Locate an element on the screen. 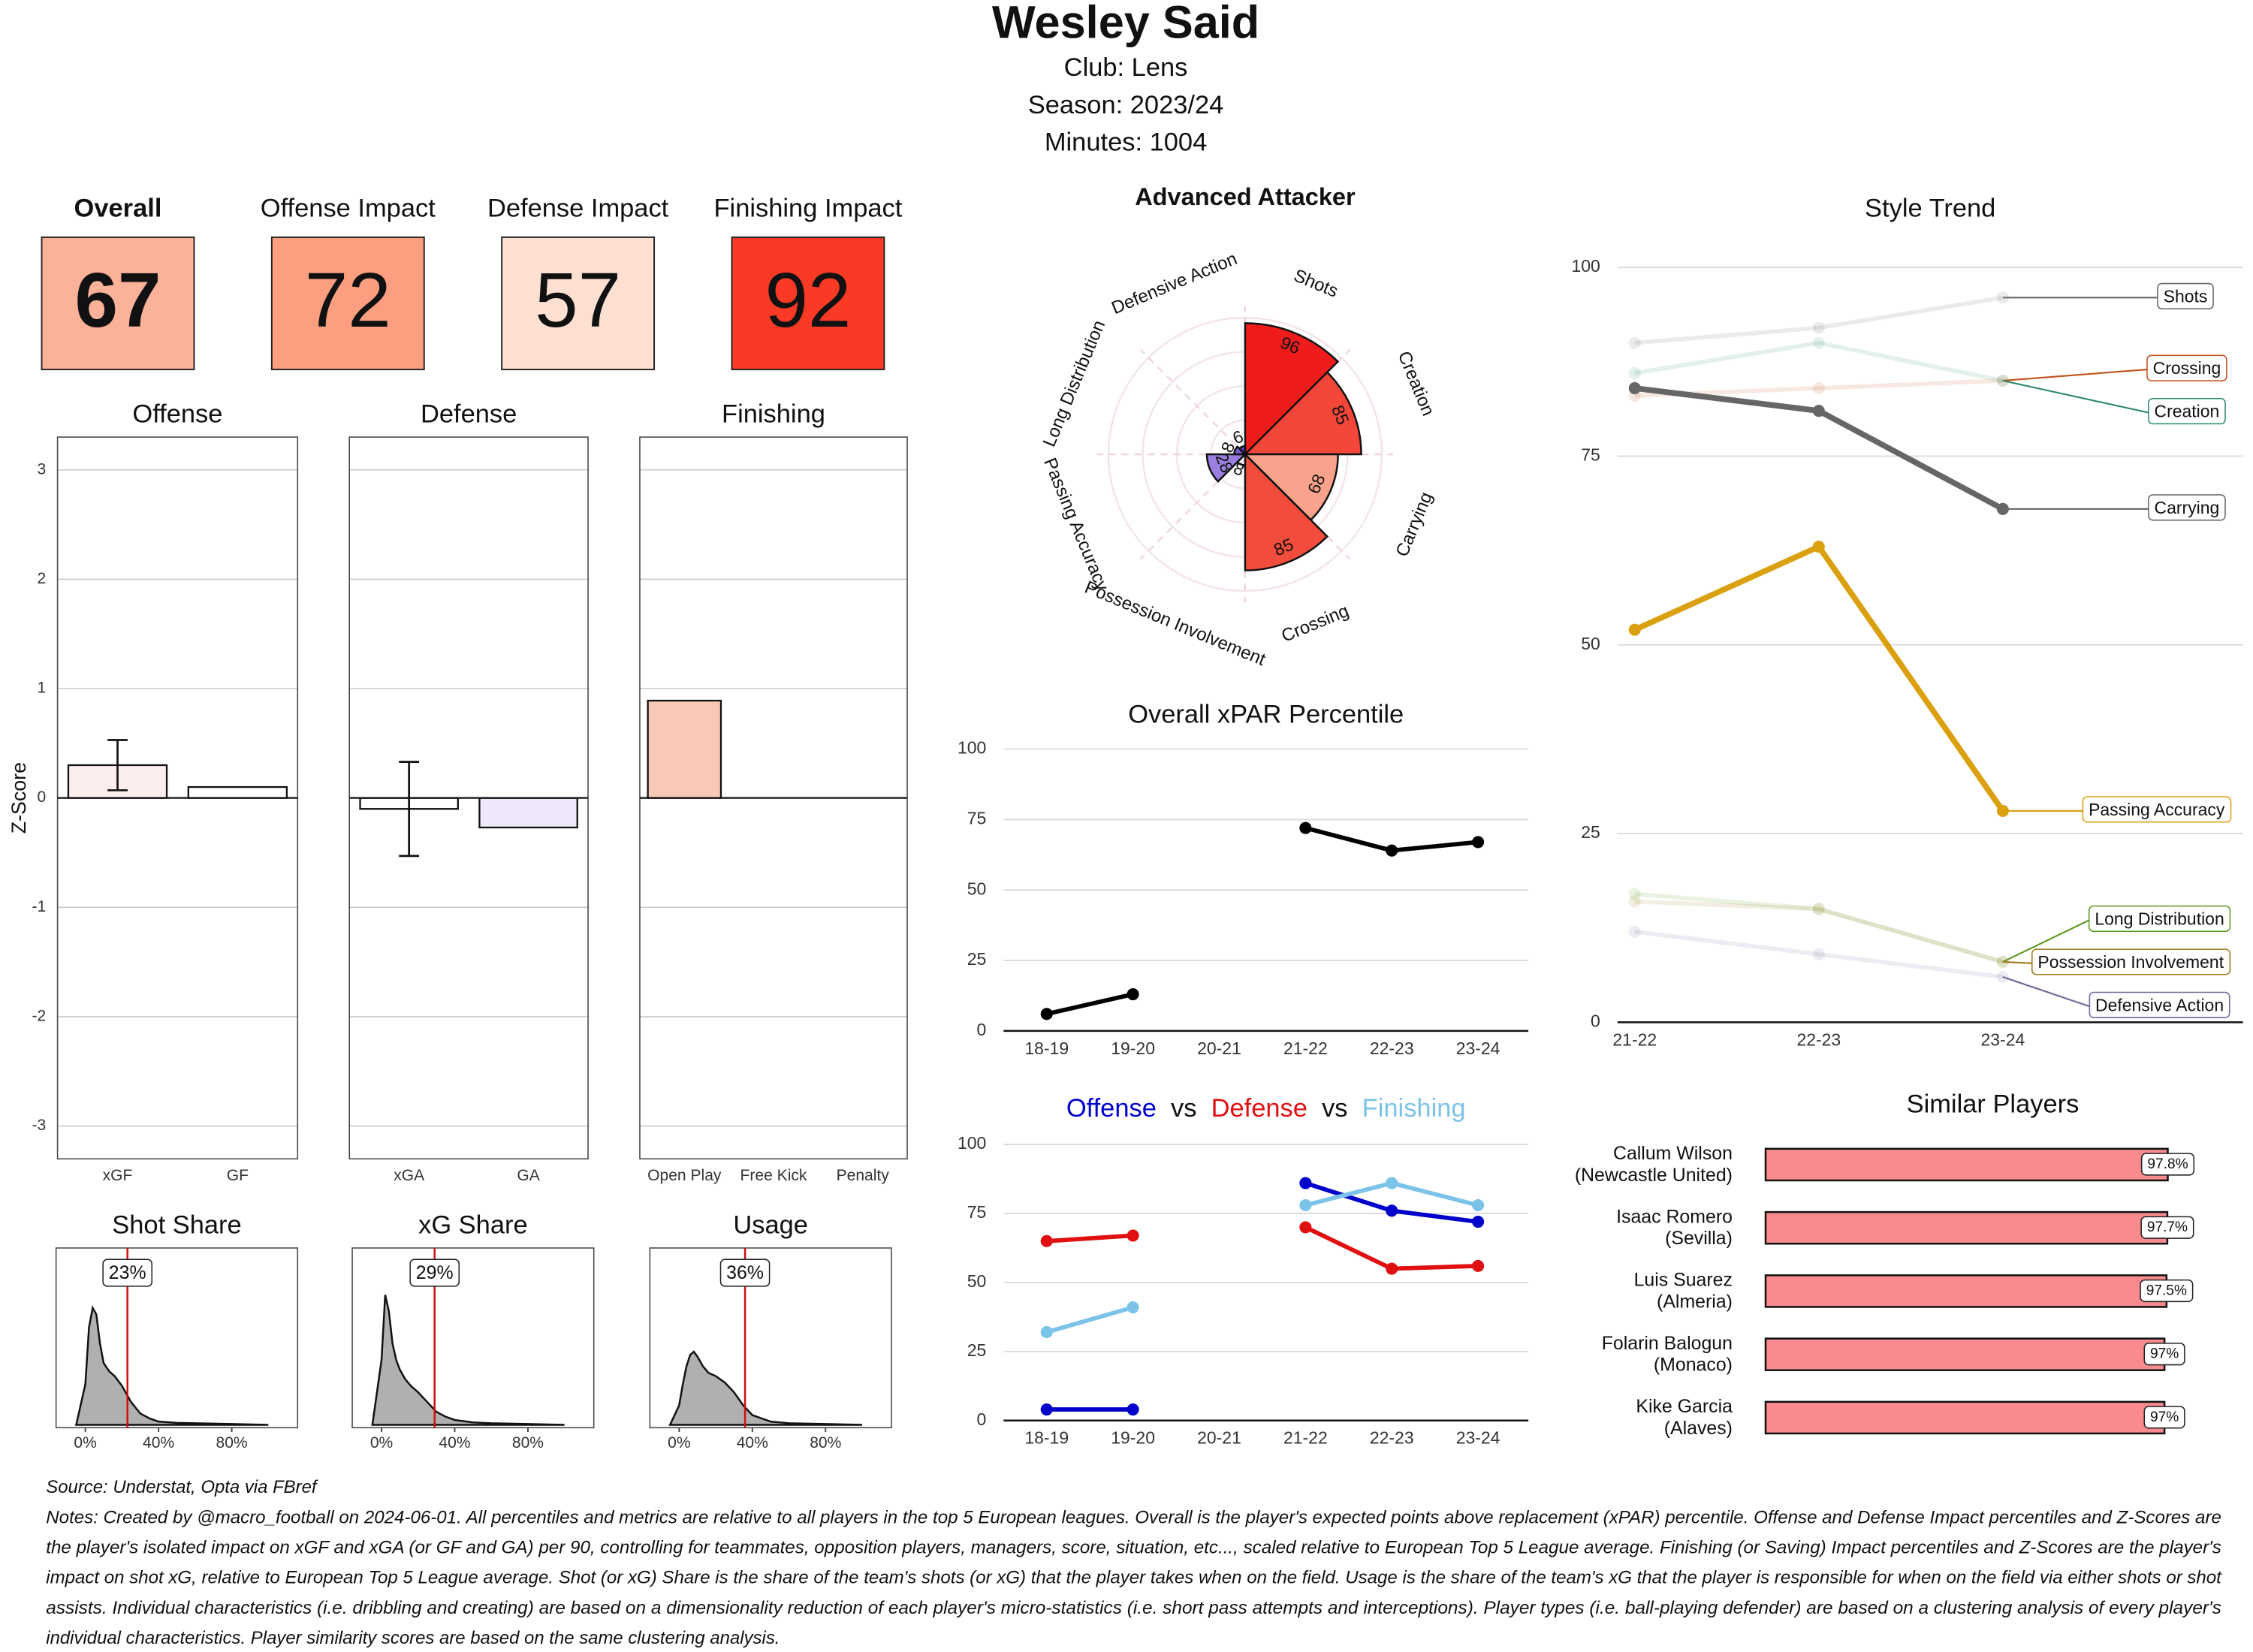 The image size is (2253, 1652). title-separator: vs is located at coordinates (1183, 1108).